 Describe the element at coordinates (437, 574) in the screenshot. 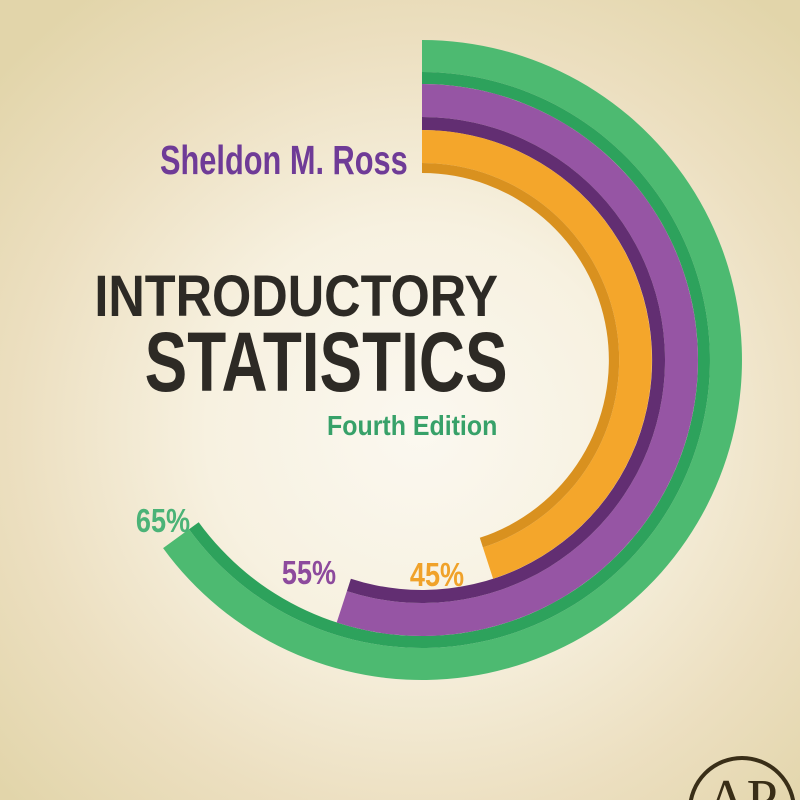

I see `percent-label-orange: 45%` at that location.